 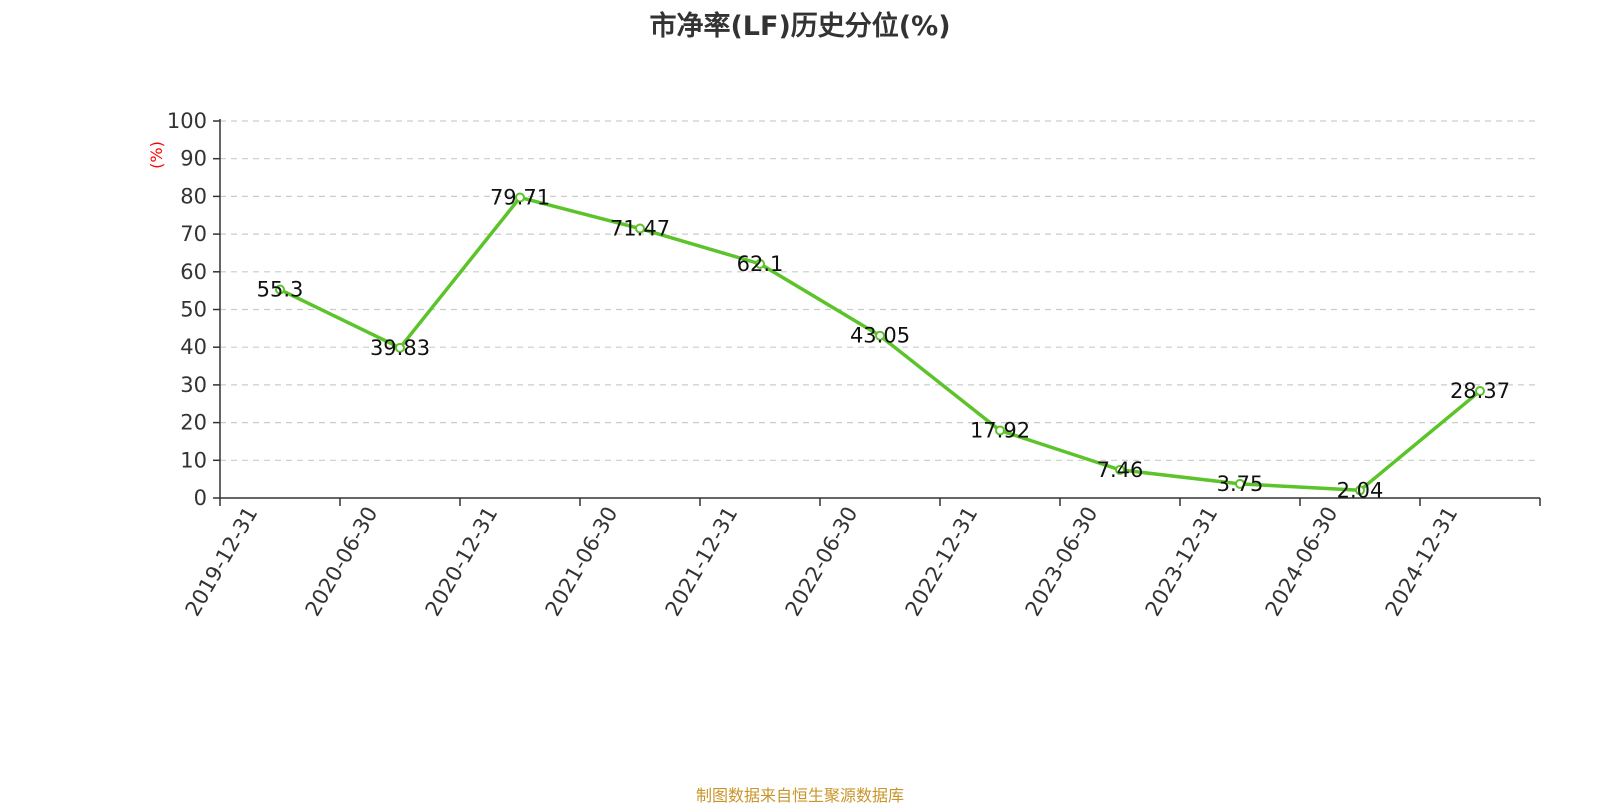 I want to click on data-label: 71.47, so click(x=640, y=229).